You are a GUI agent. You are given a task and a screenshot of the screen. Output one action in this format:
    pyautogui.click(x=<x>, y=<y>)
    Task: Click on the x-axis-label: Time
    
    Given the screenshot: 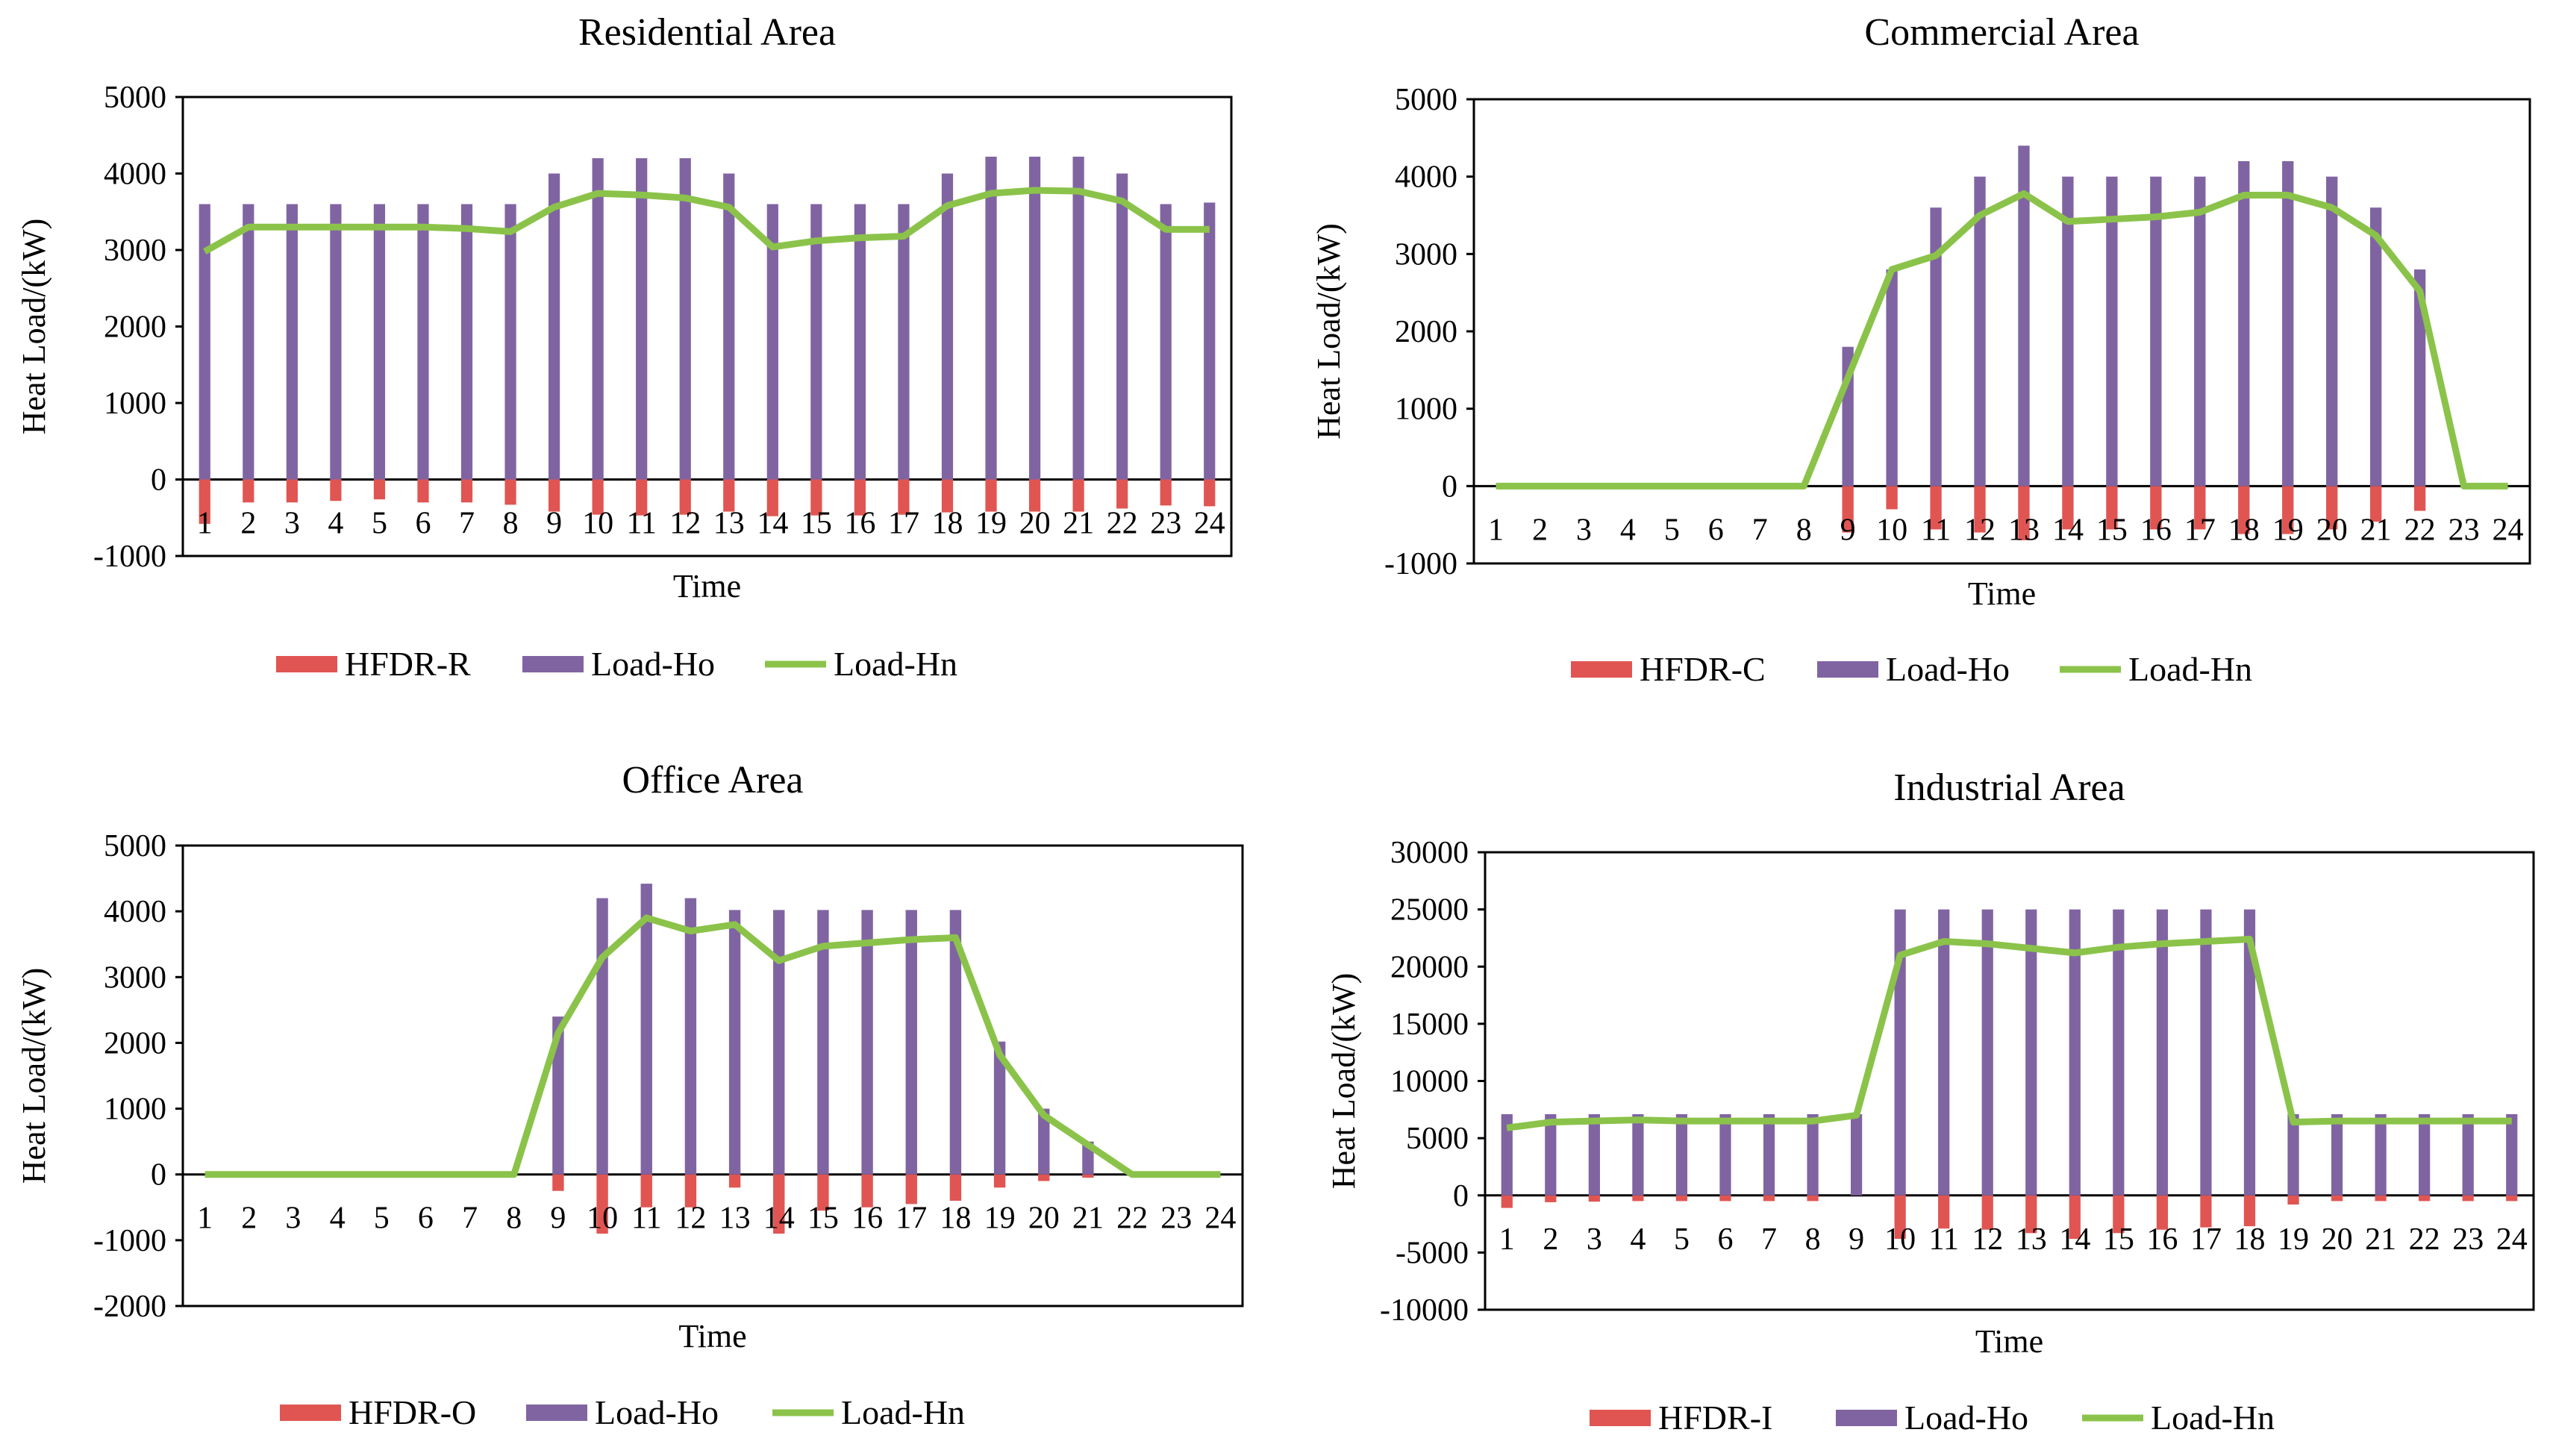 What is the action you would take?
    pyautogui.click(x=707, y=586)
    